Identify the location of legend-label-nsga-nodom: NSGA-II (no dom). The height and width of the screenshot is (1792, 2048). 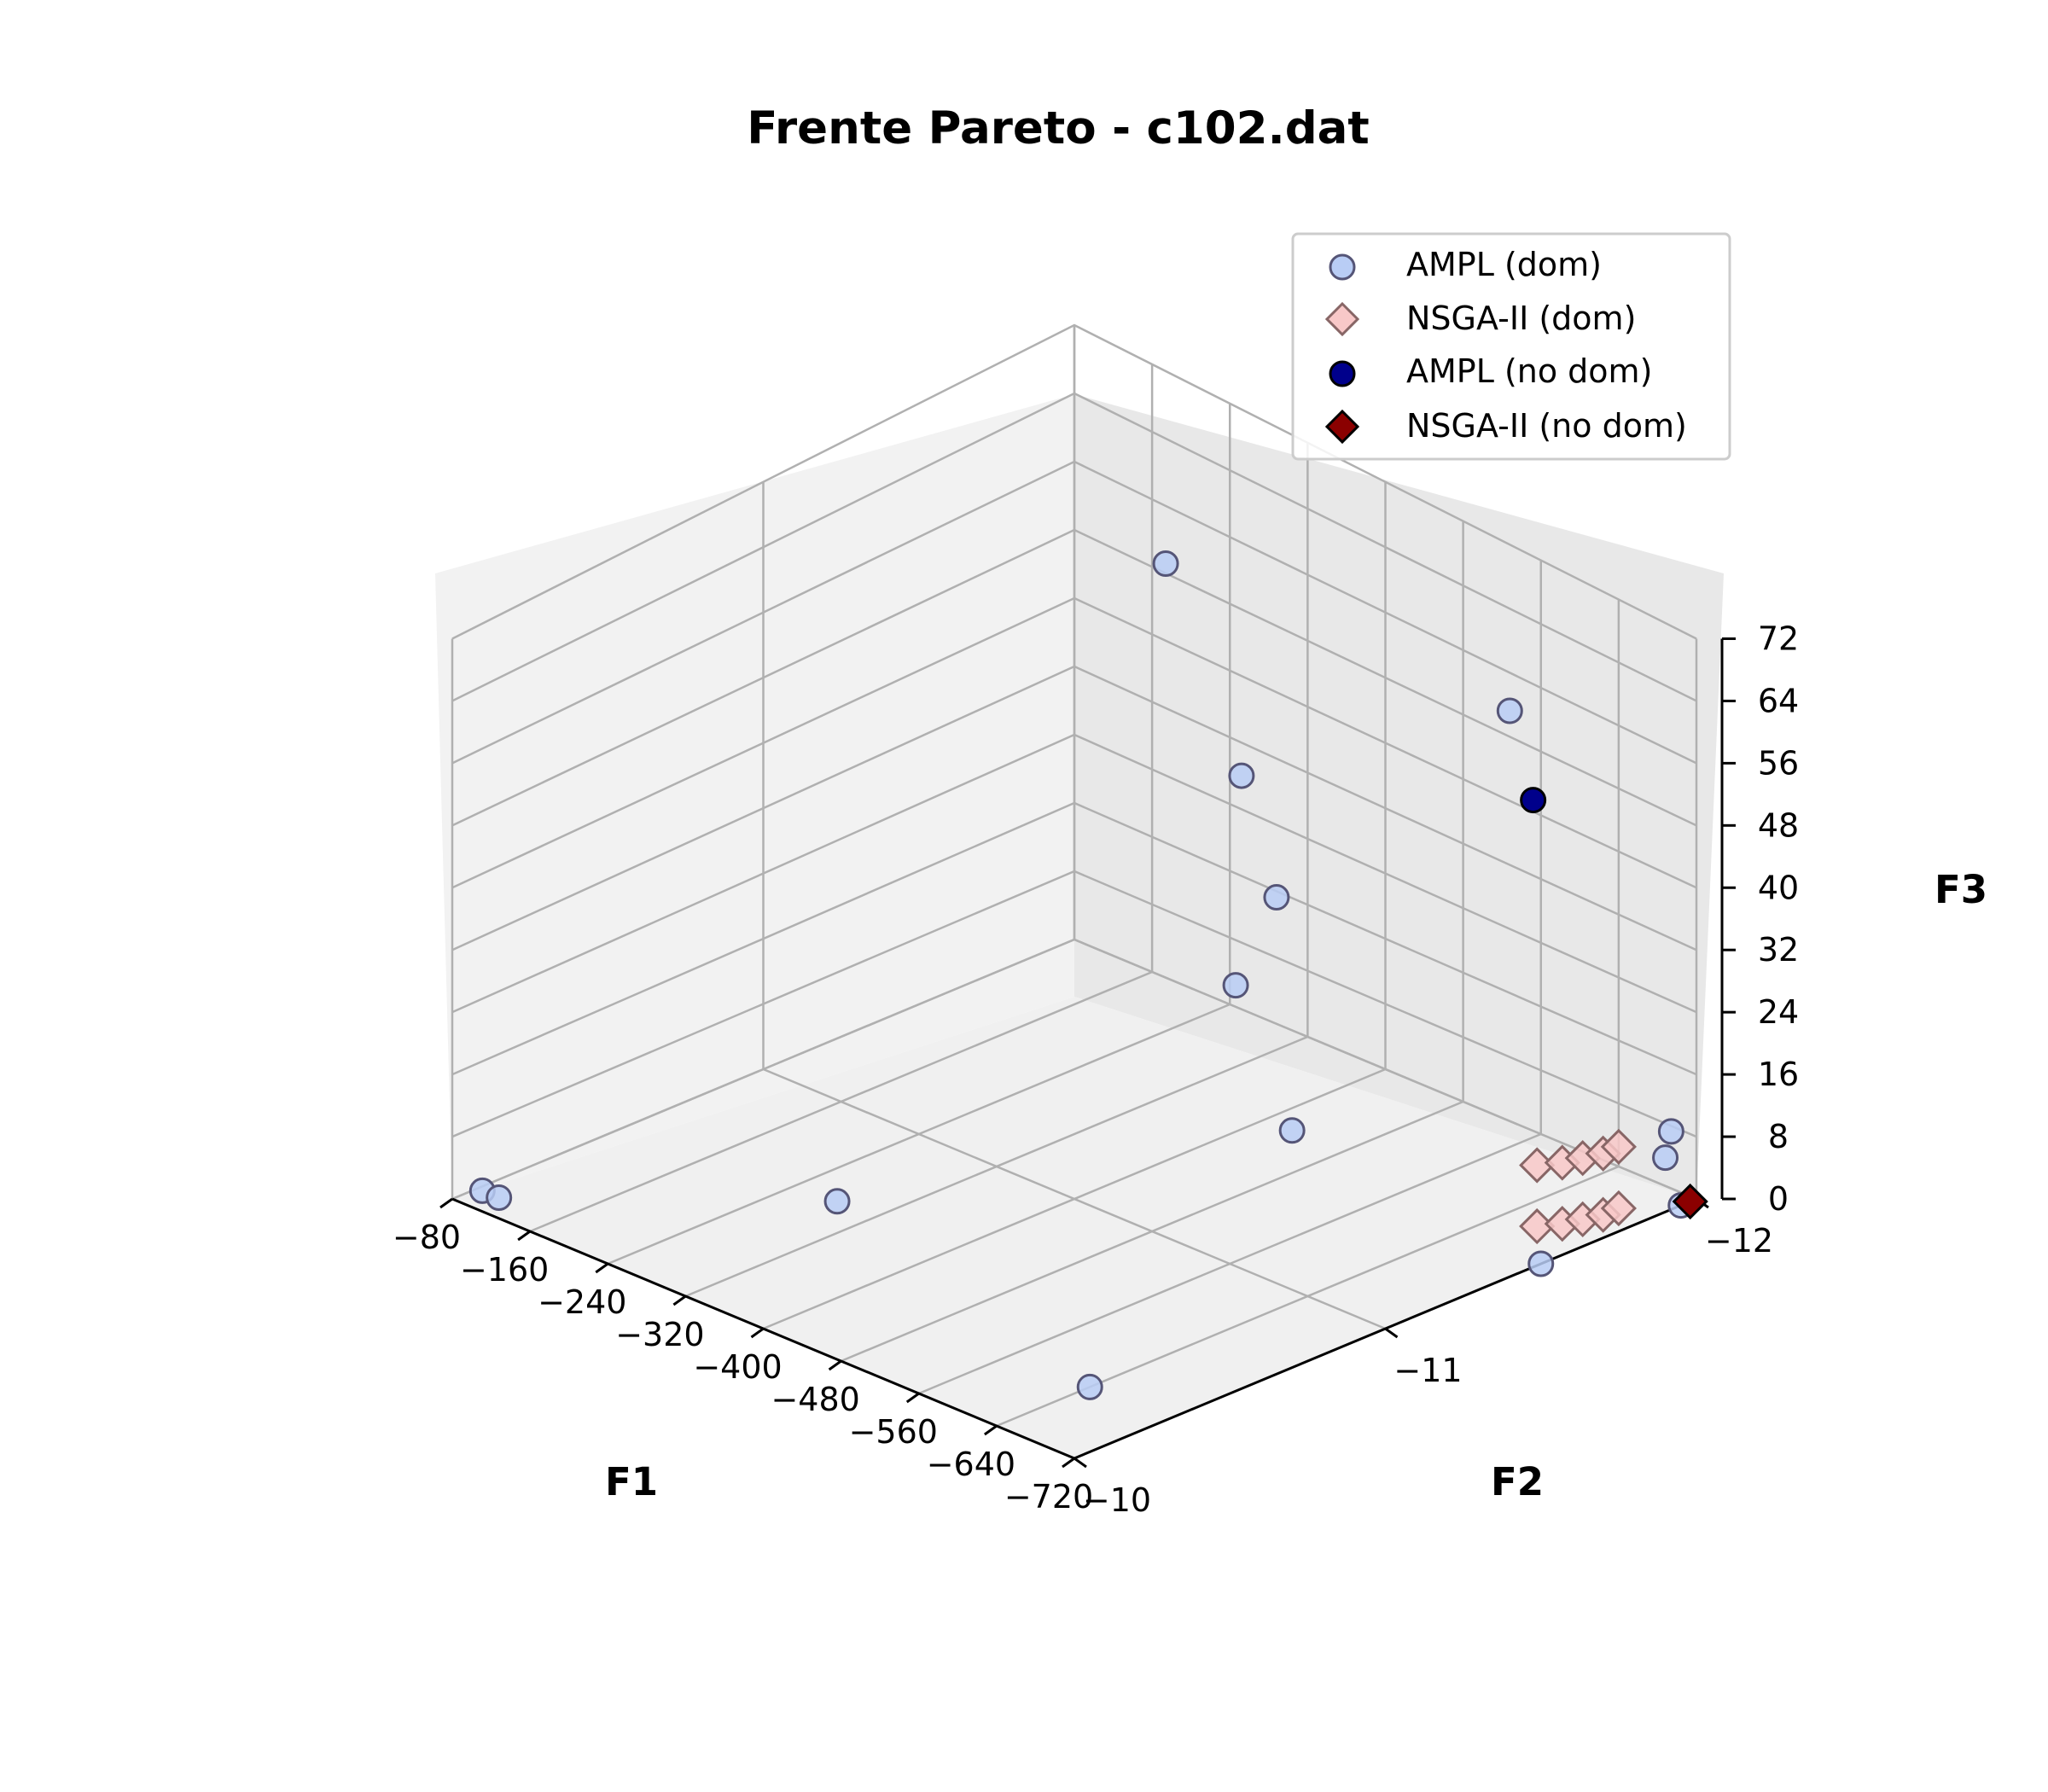
(1546, 426).